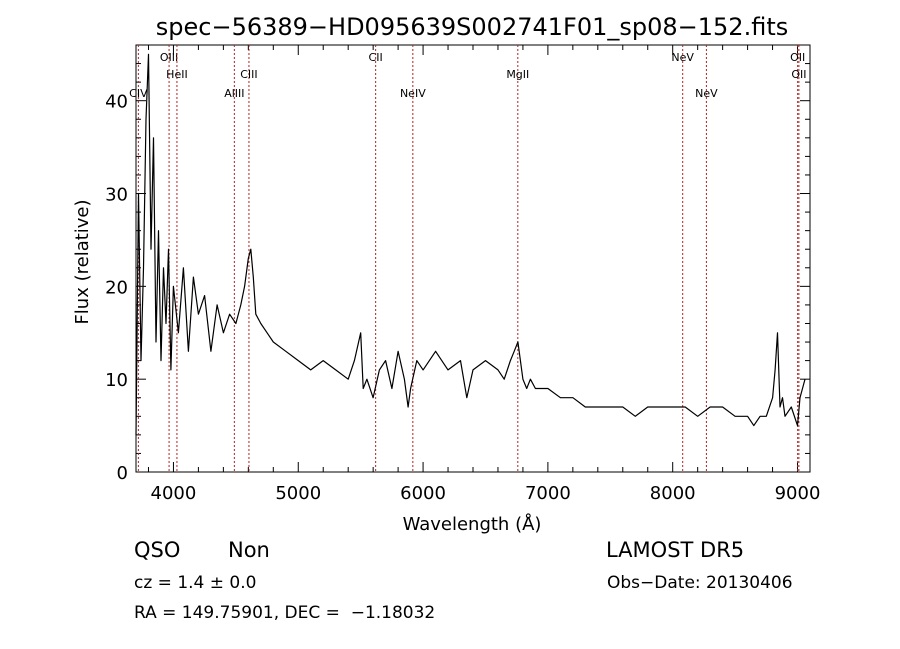 This screenshot has width=900, height=649. I want to click on ra-dec-coordinates: RA = 149.75901, DEC = −1.18032, so click(285, 613).